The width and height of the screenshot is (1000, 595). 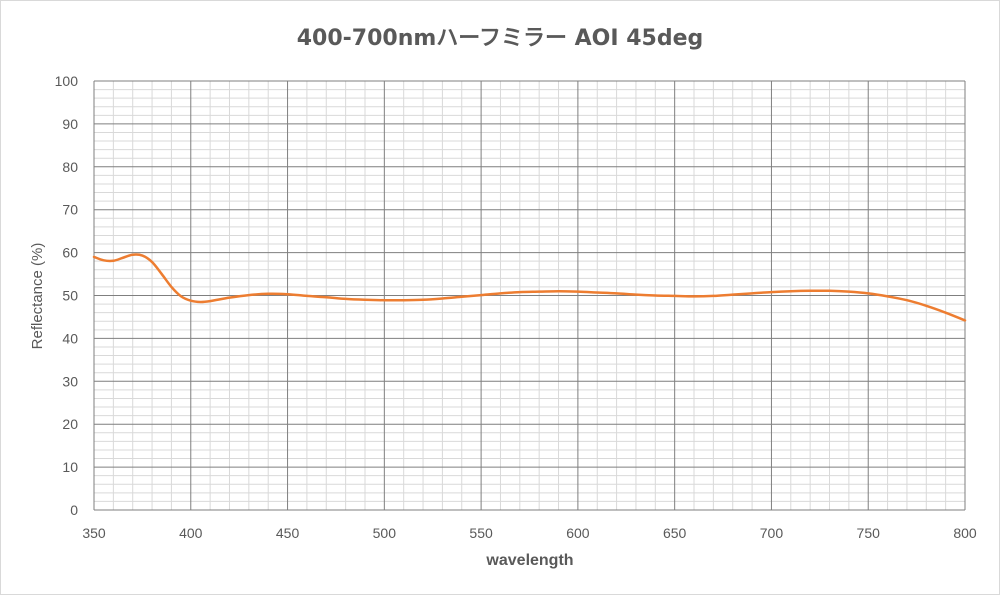 I want to click on y-tick-label: 60, so click(x=70, y=253).